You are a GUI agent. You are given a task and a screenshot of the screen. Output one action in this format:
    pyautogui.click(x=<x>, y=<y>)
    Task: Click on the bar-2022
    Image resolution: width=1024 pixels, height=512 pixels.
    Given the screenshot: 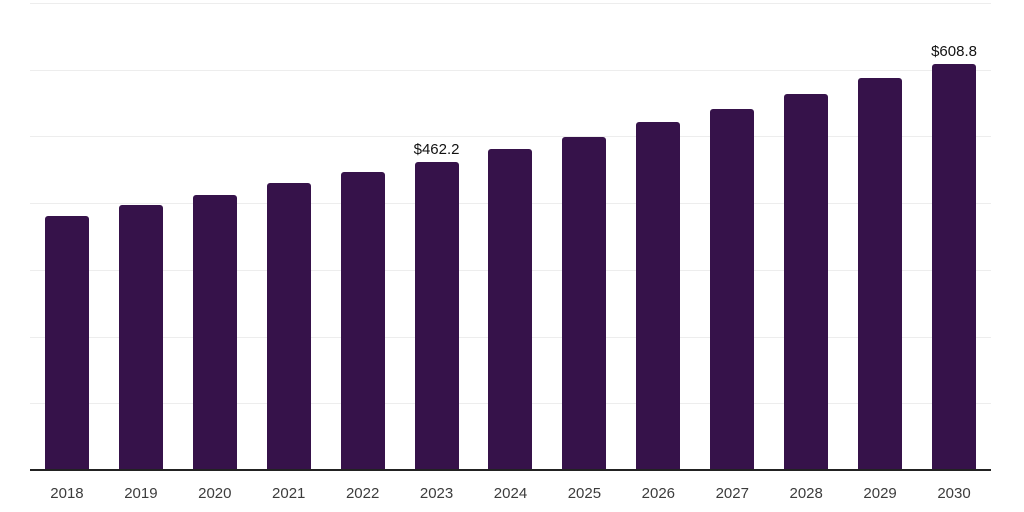 What is the action you would take?
    pyautogui.click(x=362, y=321)
    